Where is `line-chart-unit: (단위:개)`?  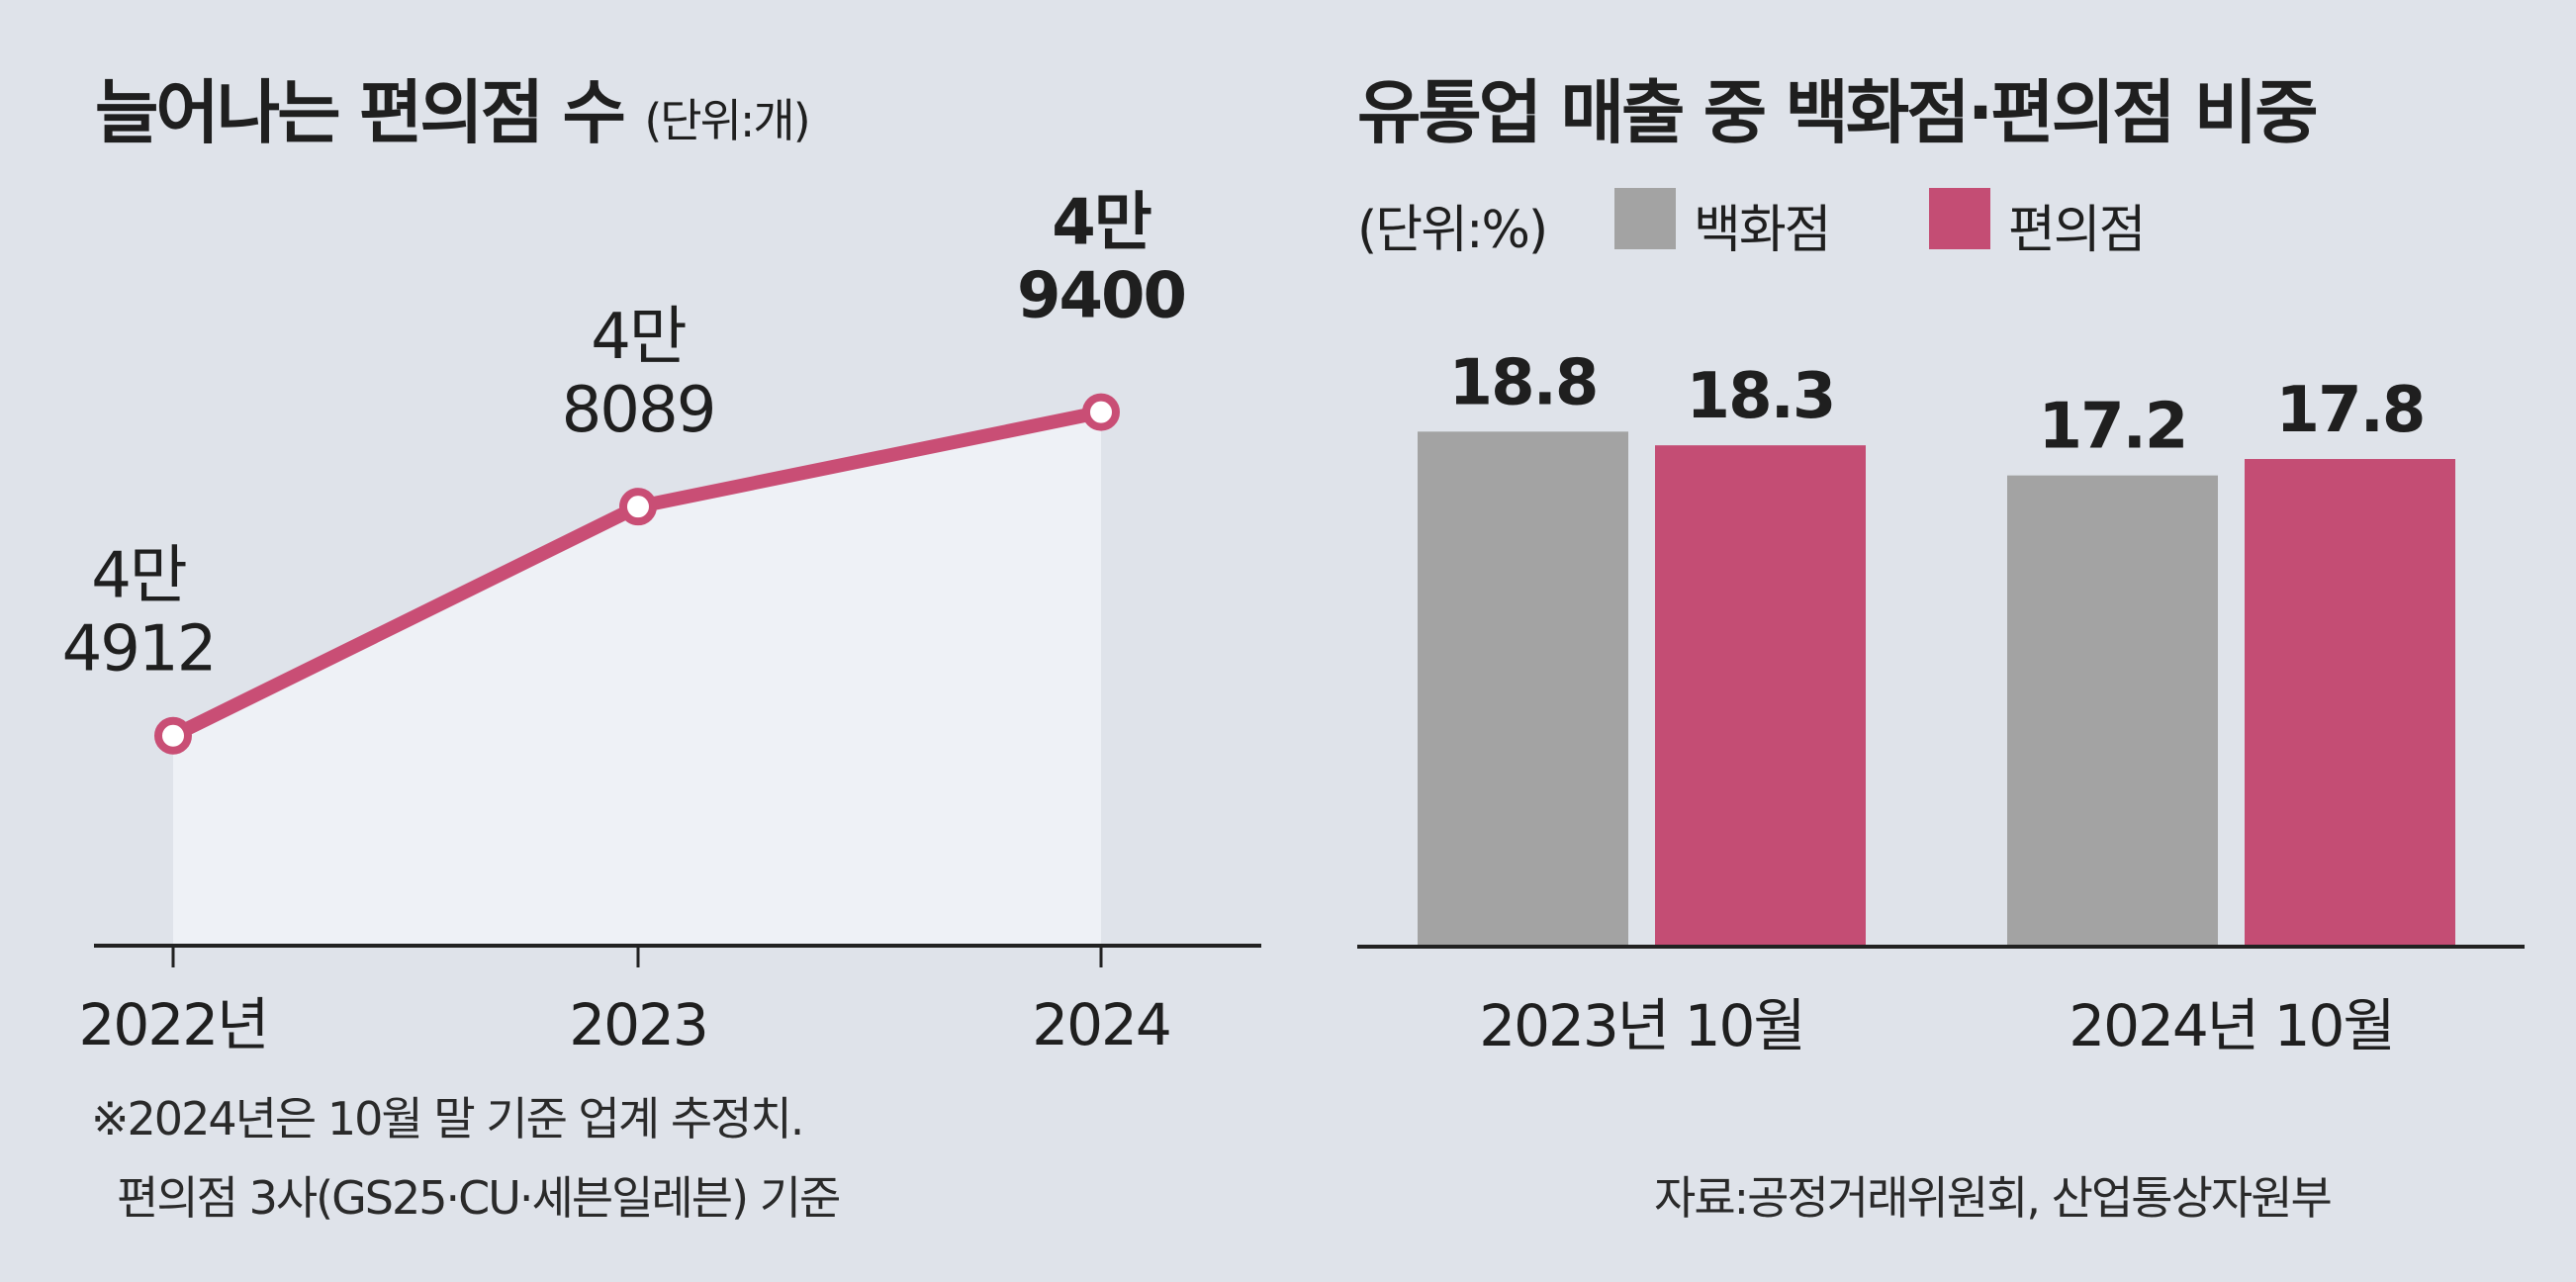 line-chart-unit: (단위:개) is located at coordinates (727, 120).